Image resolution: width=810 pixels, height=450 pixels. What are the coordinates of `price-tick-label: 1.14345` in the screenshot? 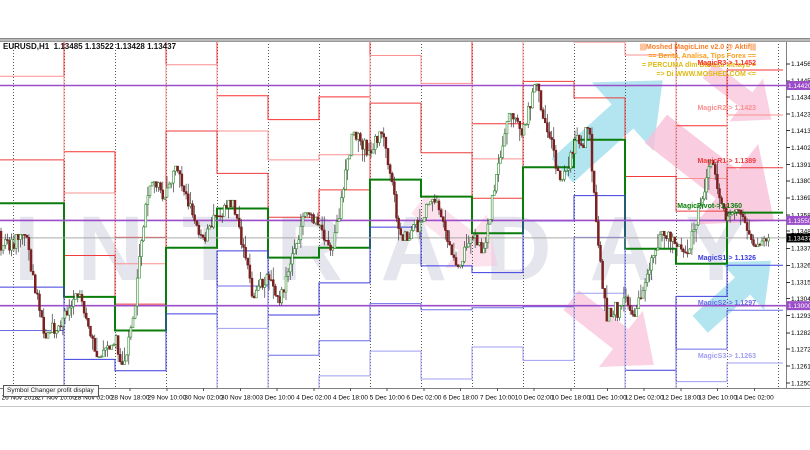 It's located at (800, 97).